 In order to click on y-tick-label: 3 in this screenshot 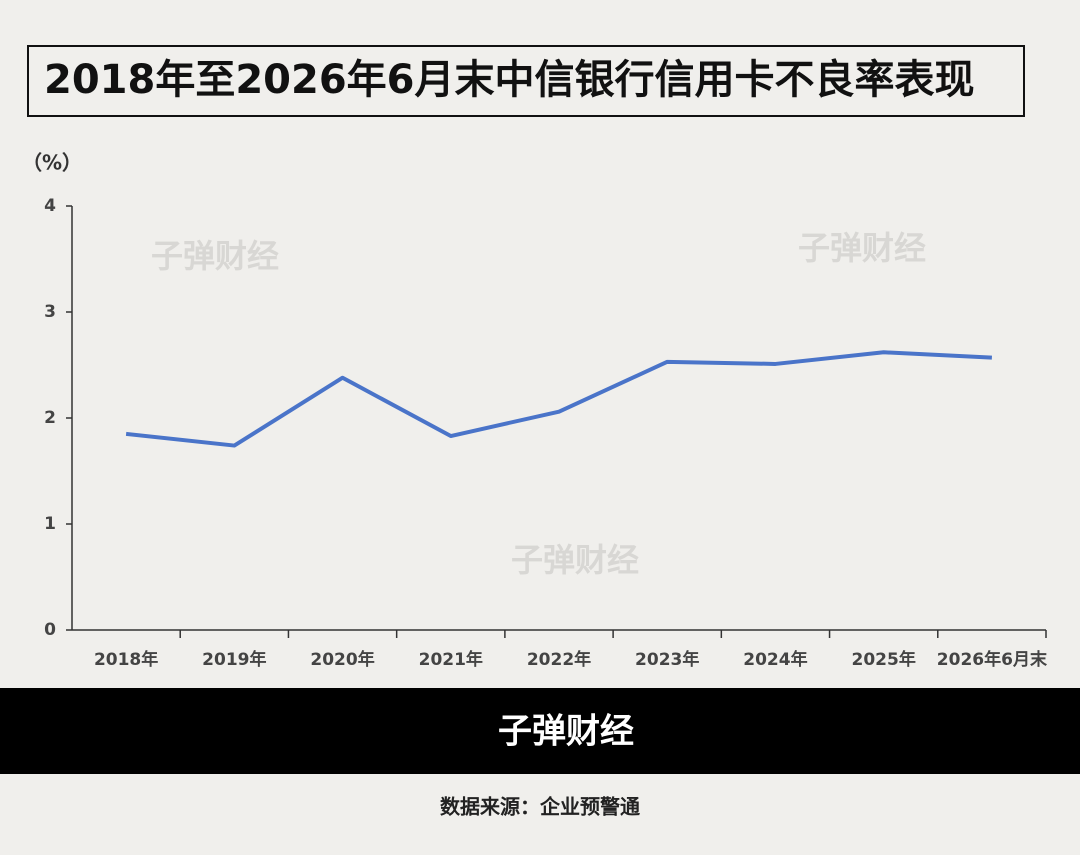, I will do `click(50, 312)`.